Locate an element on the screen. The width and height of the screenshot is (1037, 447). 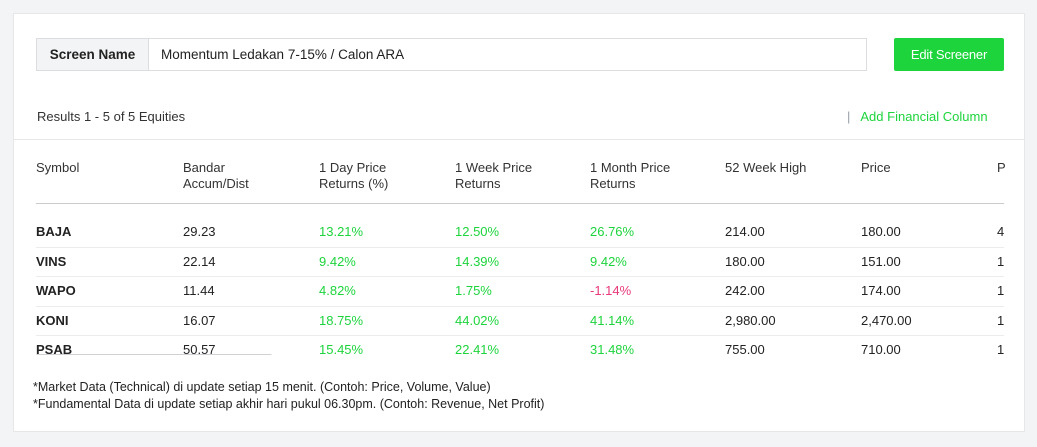
column-header-label: 52 Week High is located at coordinates (766, 167).